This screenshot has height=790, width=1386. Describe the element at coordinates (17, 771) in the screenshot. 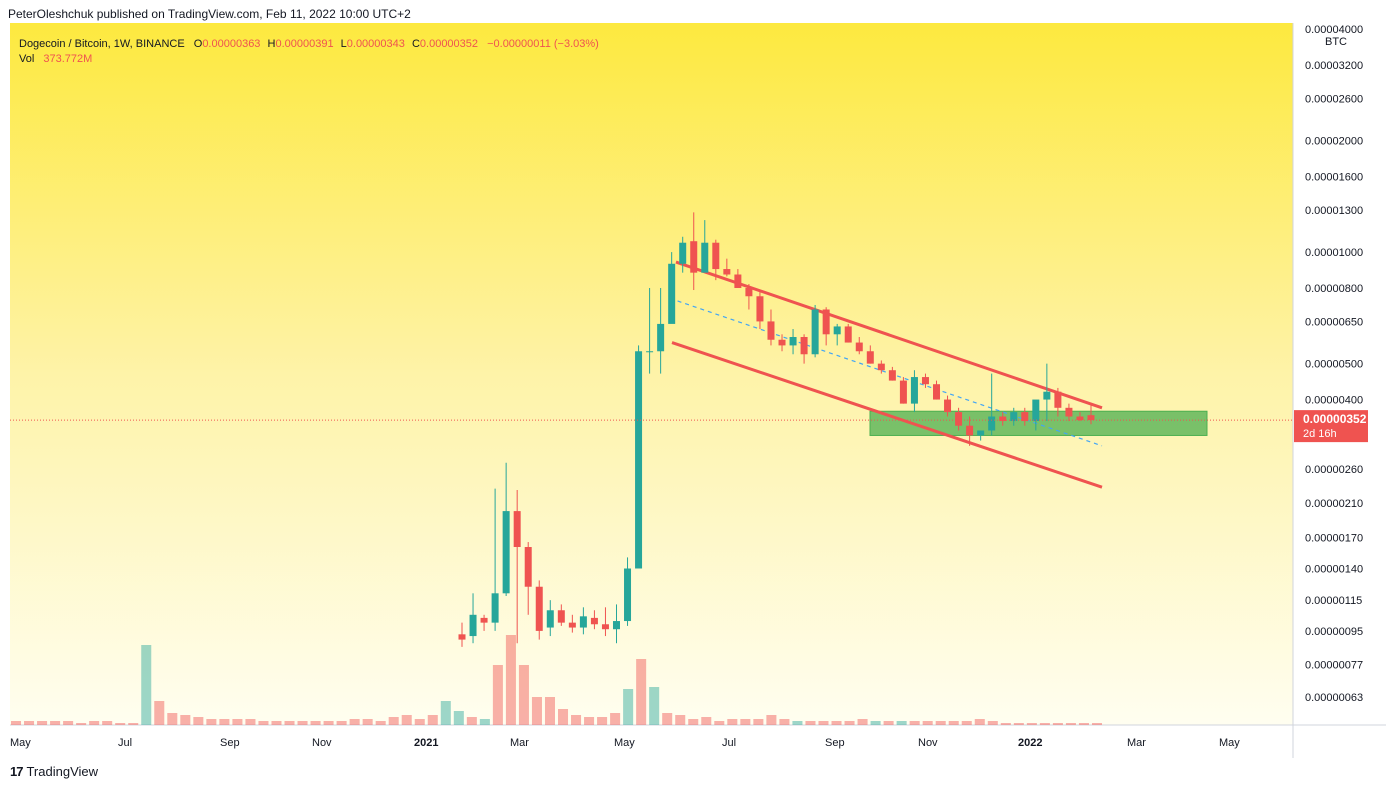

I see `tradingview-logo-icon: 17` at that location.